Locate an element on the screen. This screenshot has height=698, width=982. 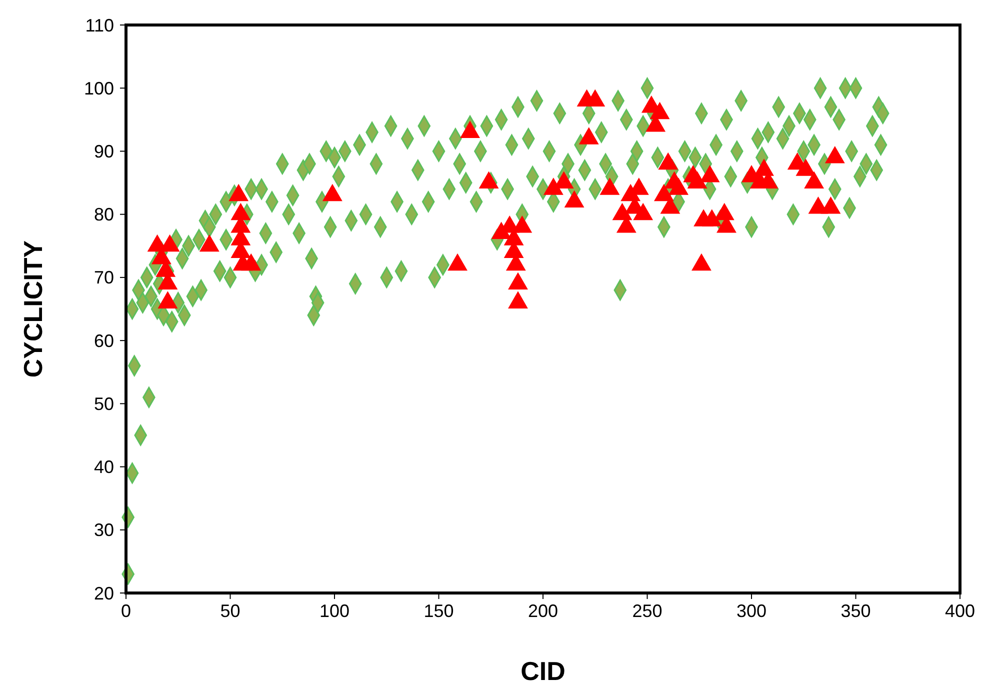
x-tick-label: 350 is located at coordinates (855, 611).